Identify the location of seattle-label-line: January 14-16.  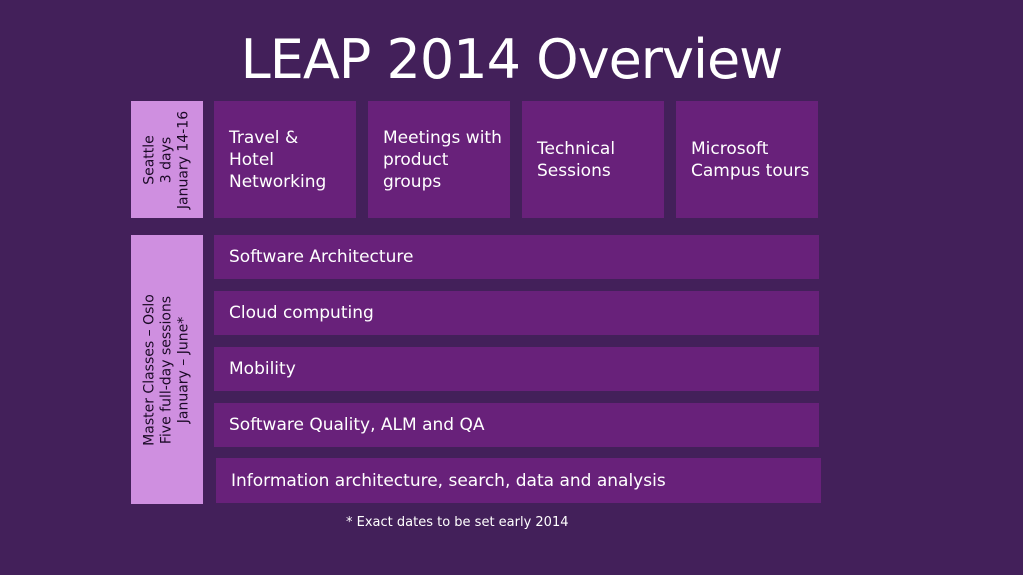
(183, 159).